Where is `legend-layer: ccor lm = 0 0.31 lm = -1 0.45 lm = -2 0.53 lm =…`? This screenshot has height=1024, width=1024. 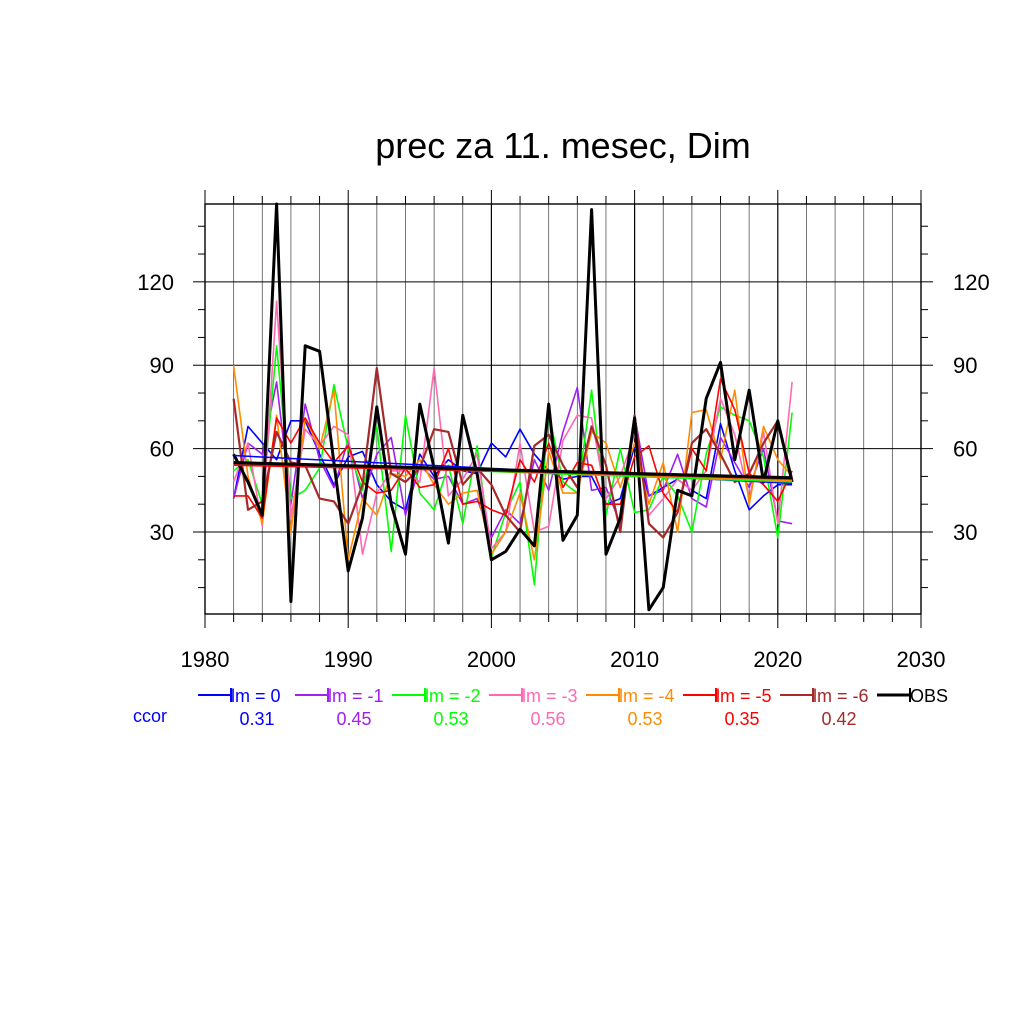
legend-layer: ccor lm = 0 0.31 lm = -1 0.45 lm = -2 0.53 lm =… is located at coordinates (540, 707).